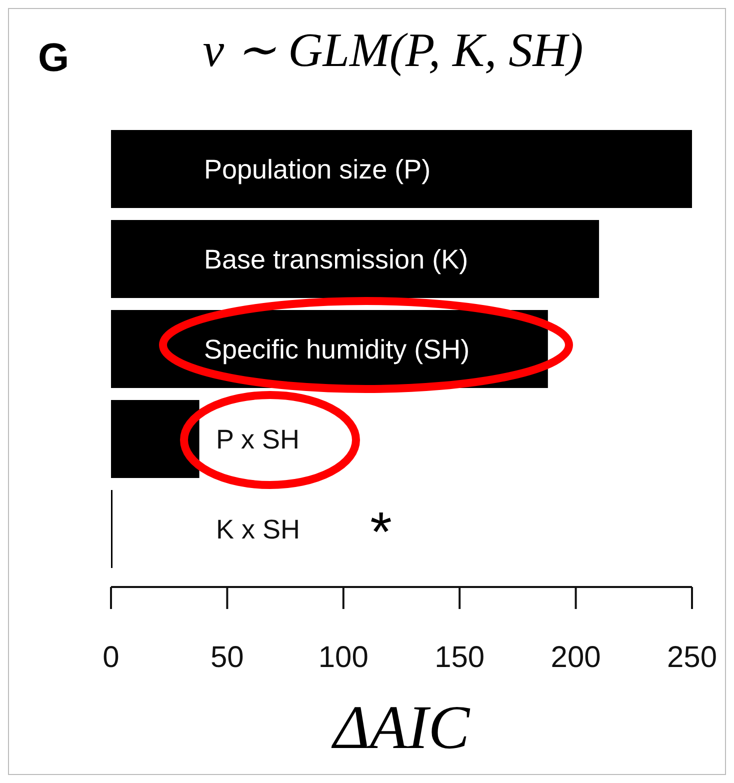 This screenshot has width=734, height=783. What do you see at coordinates (343, 657) in the screenshot?
I see `x-tick-label: 100` at bounding box center [343, 657].